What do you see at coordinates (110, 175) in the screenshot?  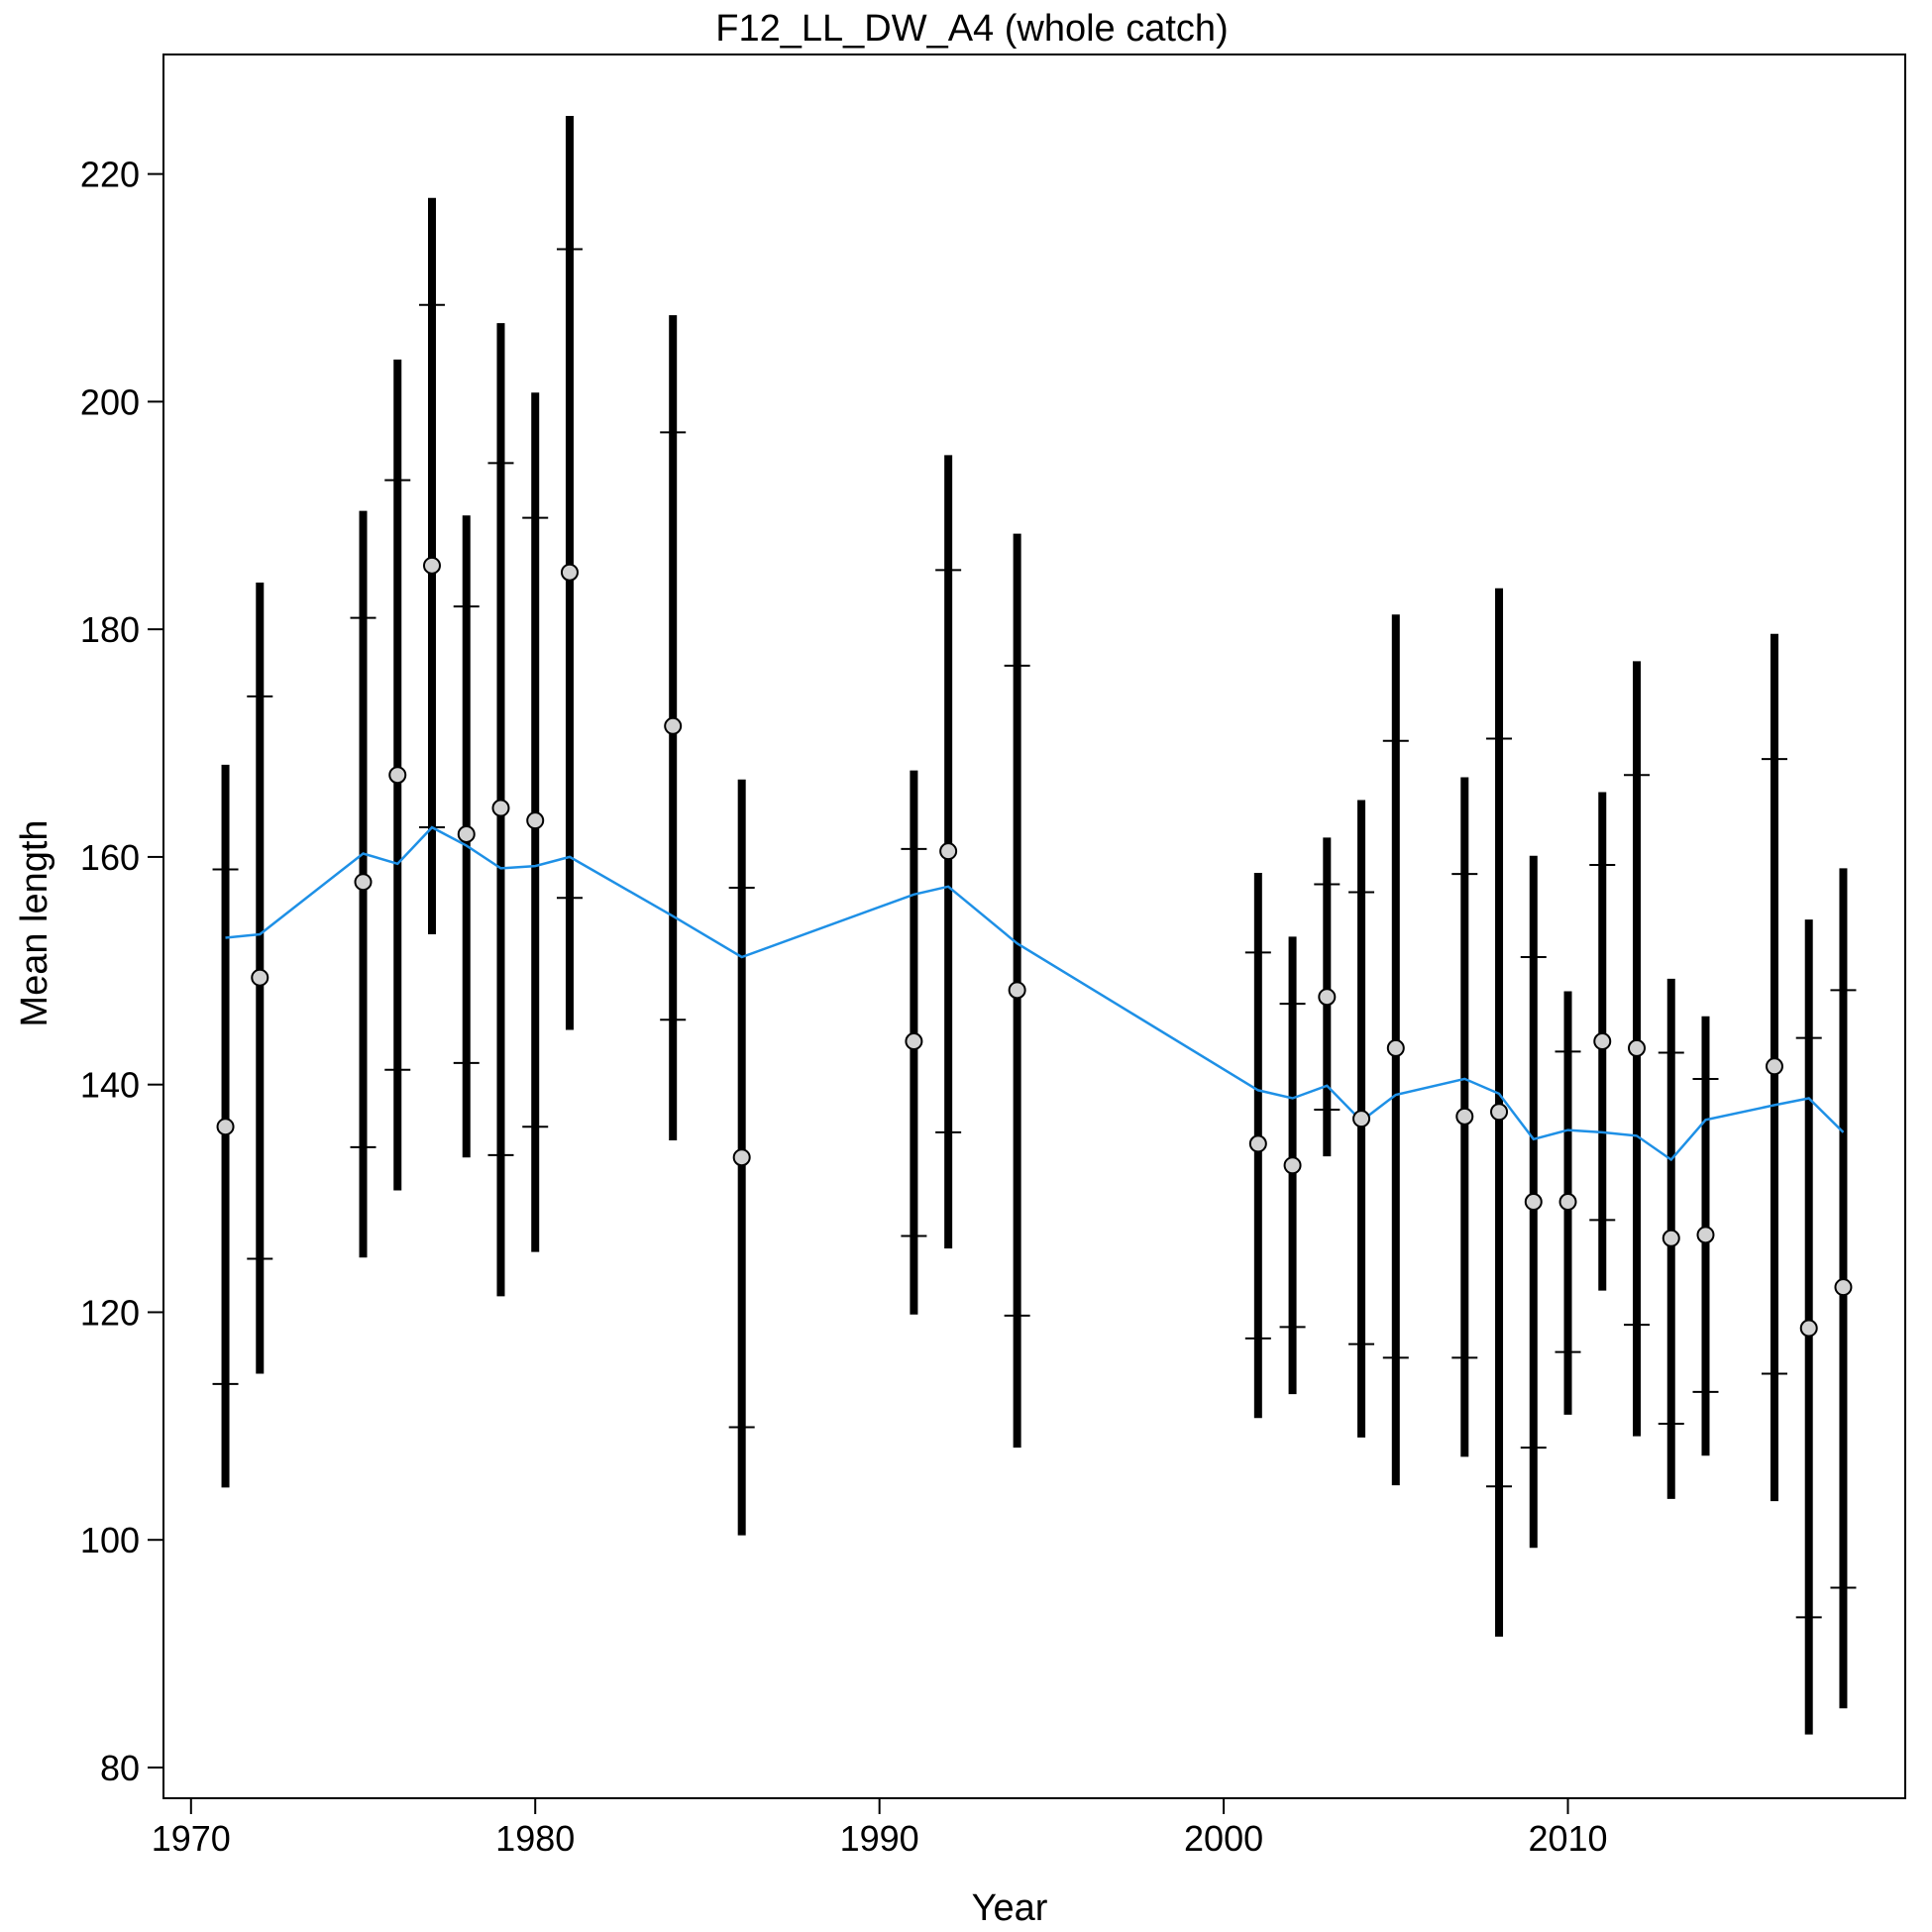 I see `y-tick-label: 220` at bounding box center [110, 175].